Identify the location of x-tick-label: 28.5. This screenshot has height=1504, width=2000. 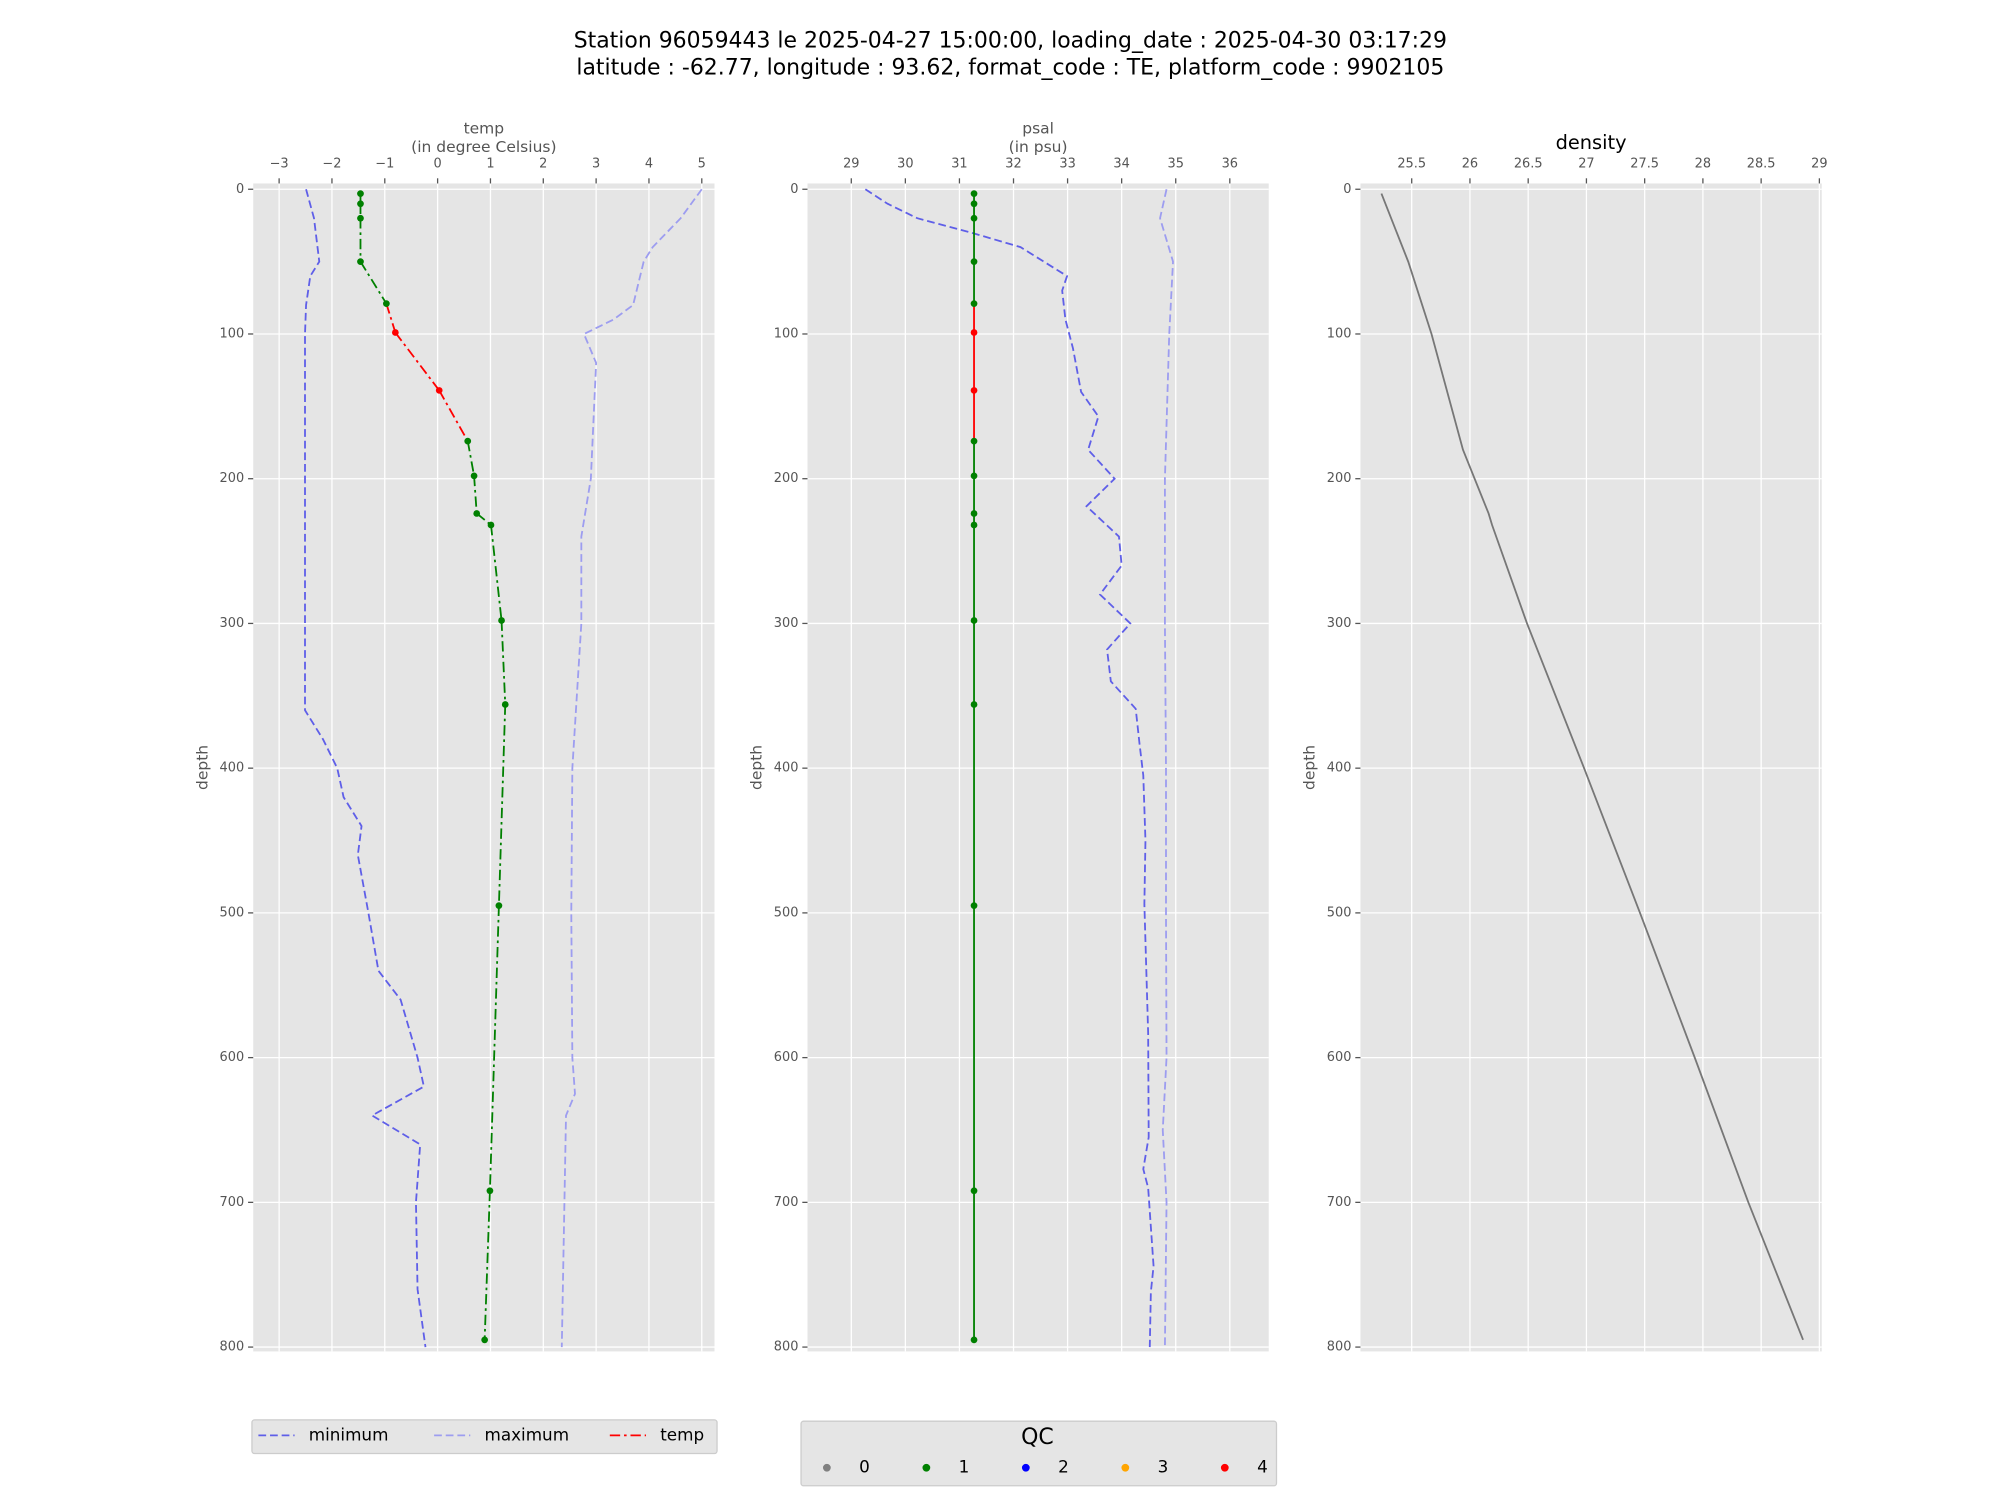
(1761, 164).